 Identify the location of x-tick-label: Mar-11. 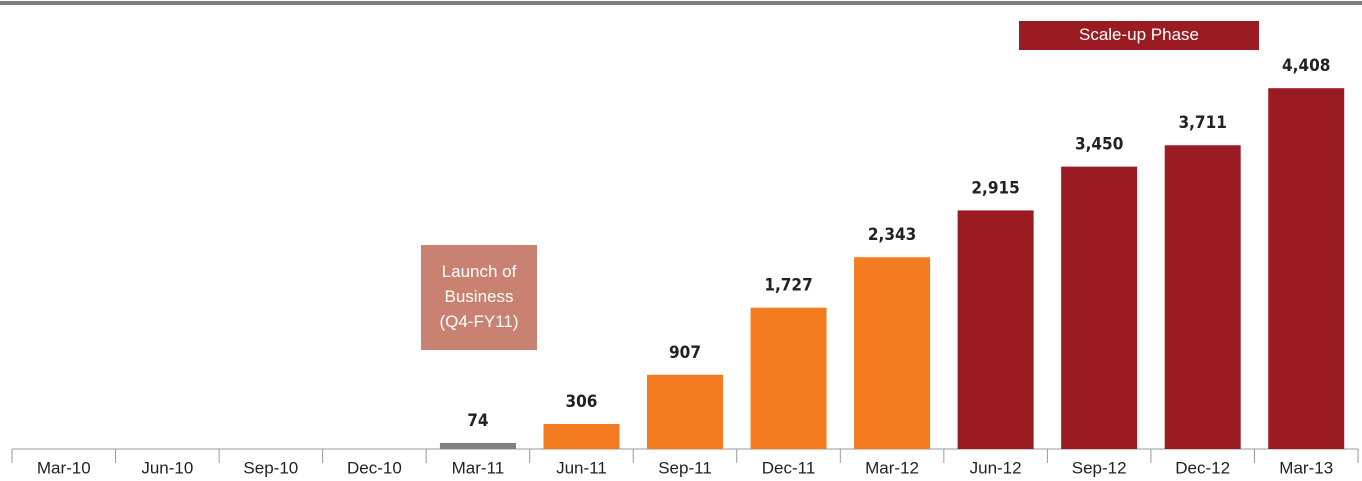
(478, 467).